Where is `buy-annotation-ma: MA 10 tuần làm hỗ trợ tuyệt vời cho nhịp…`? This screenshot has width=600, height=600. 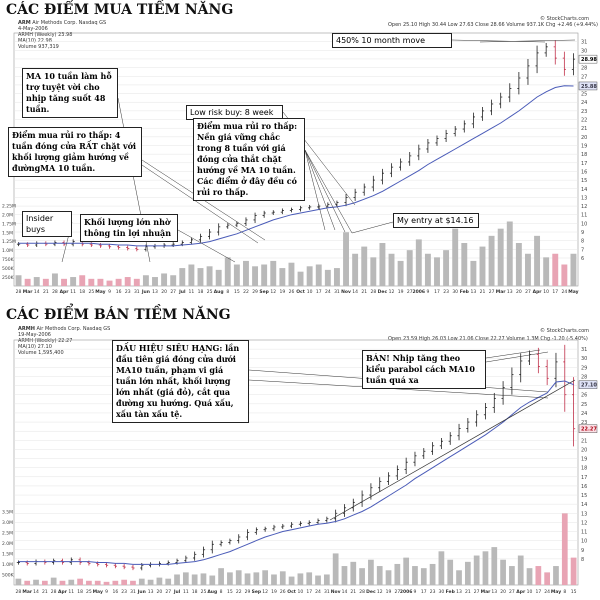 buy-annotation-ma: MA 10 tuần làm hỗ trợ tuyệt vời cho nhịp… is located at coordinates (70, 93).